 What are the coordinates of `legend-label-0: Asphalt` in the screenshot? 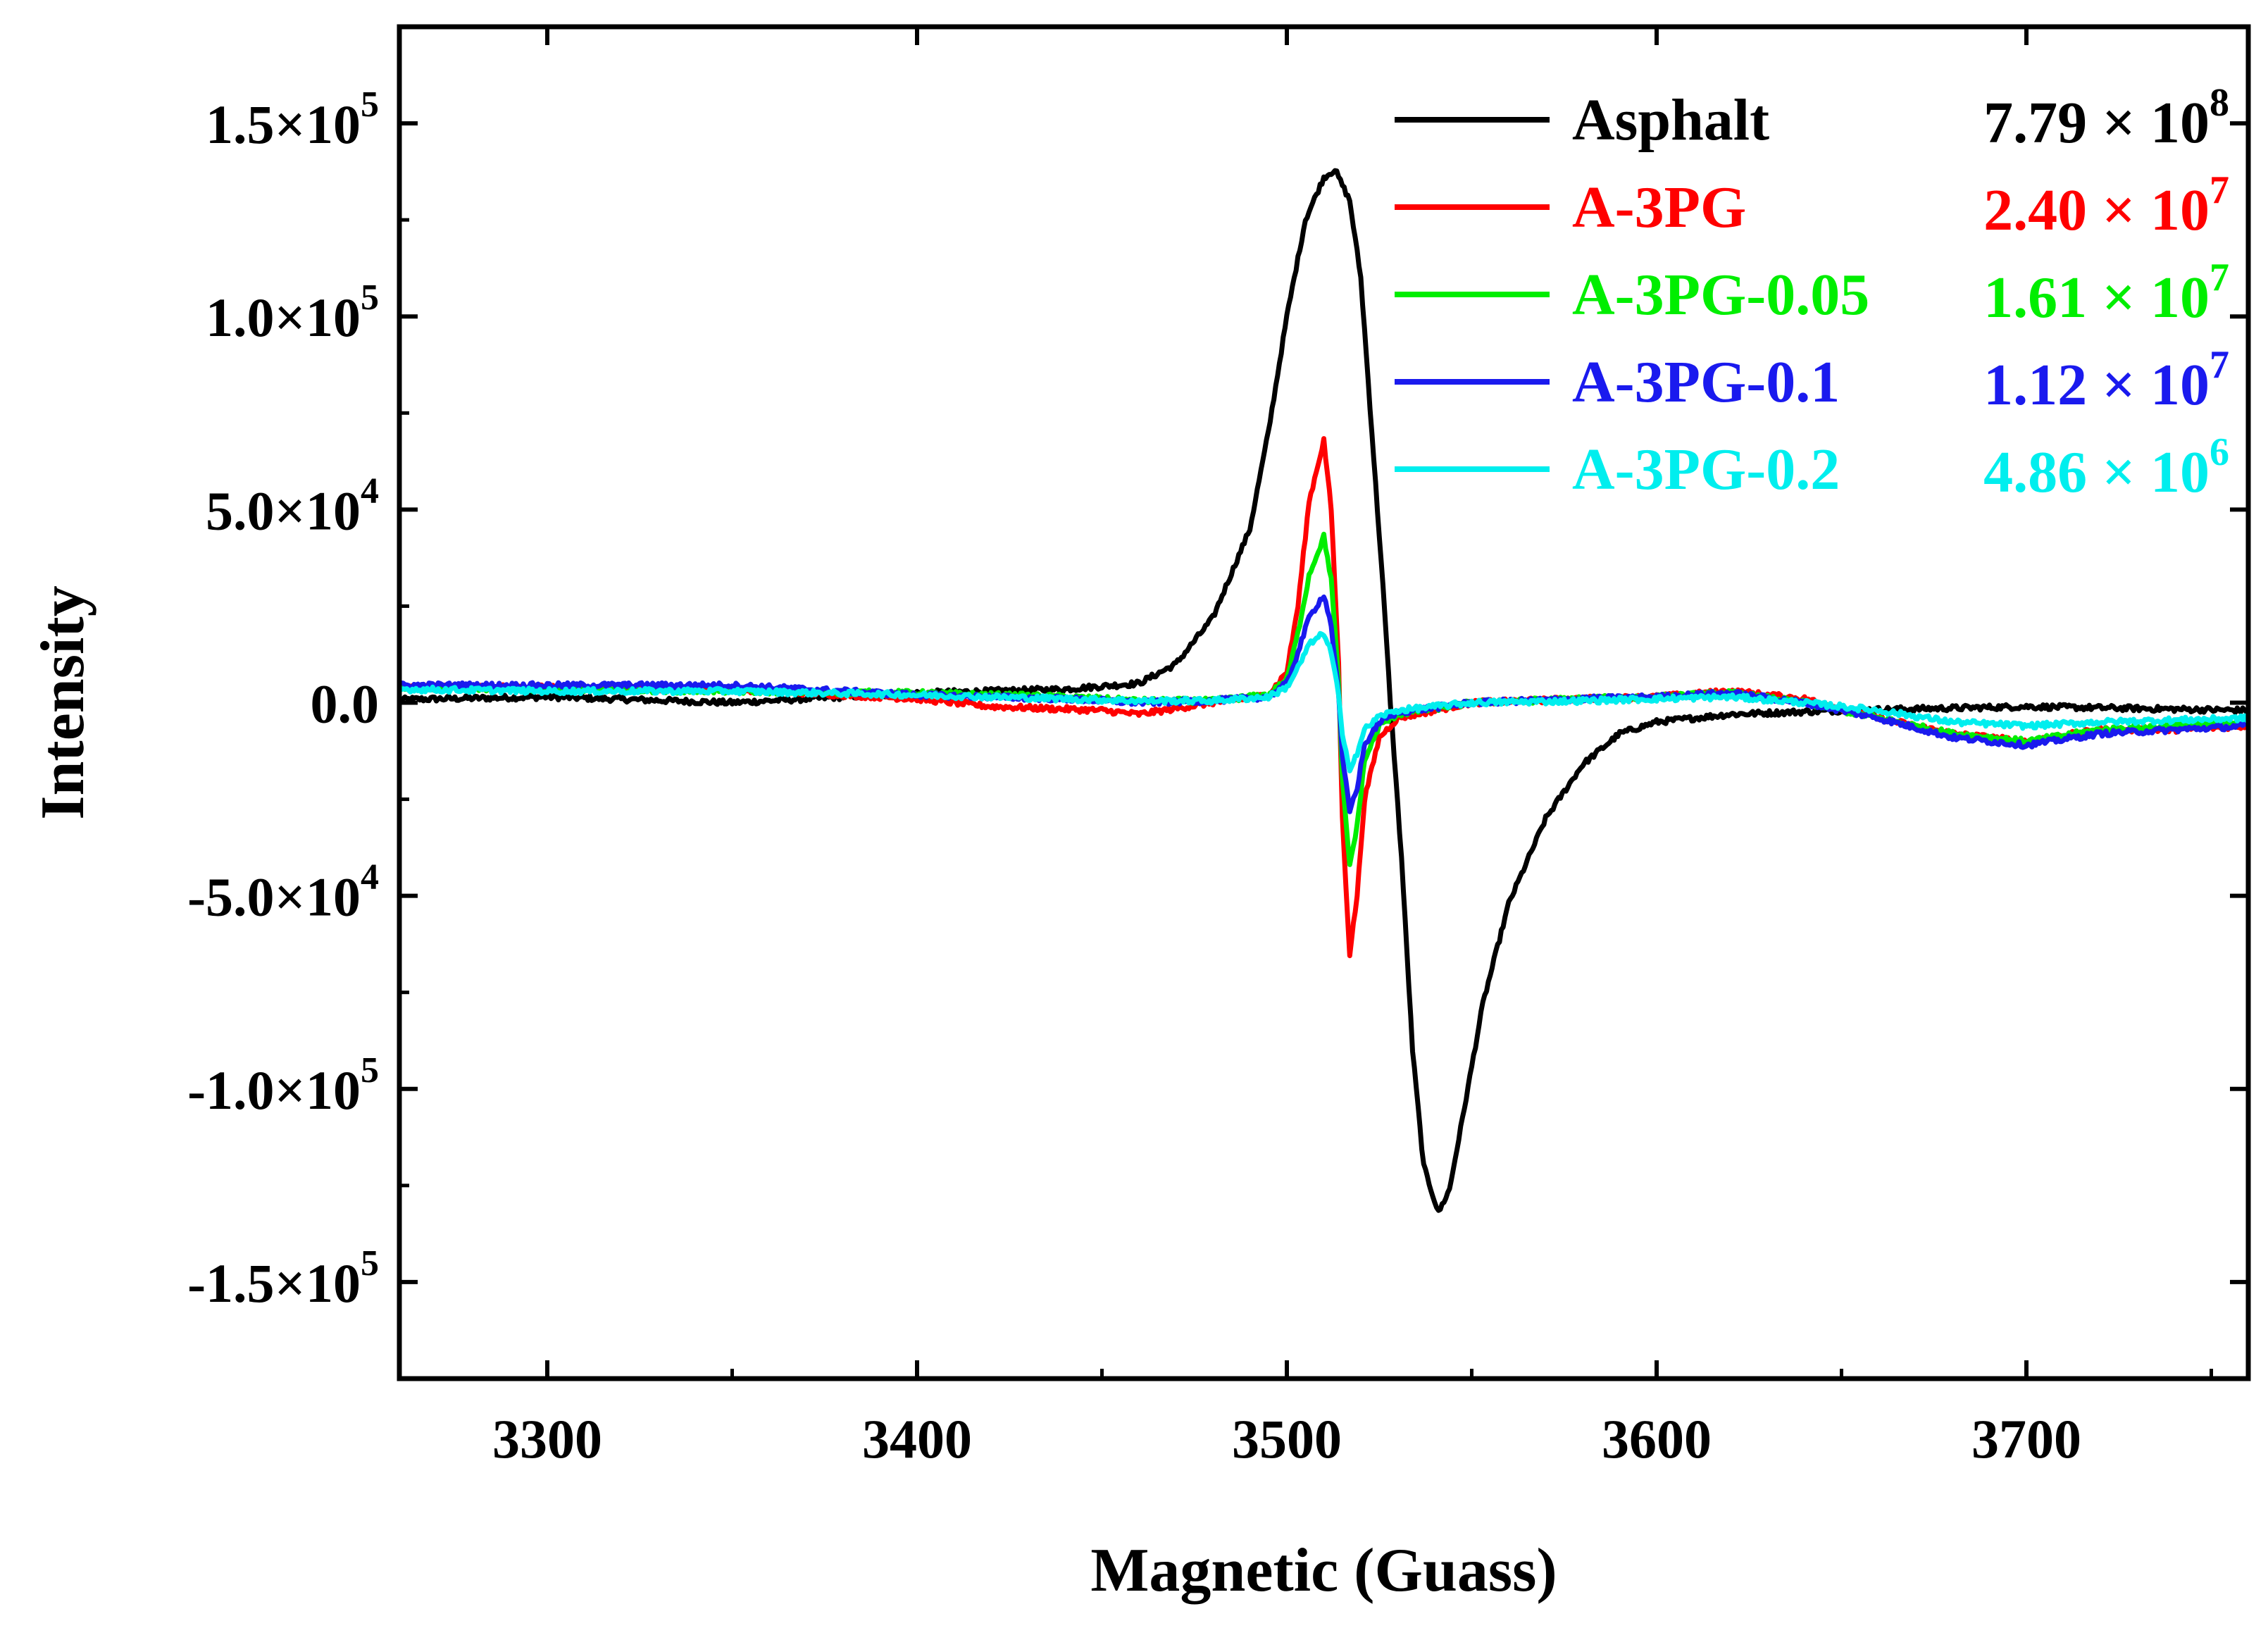 It's located at (1671, 120).